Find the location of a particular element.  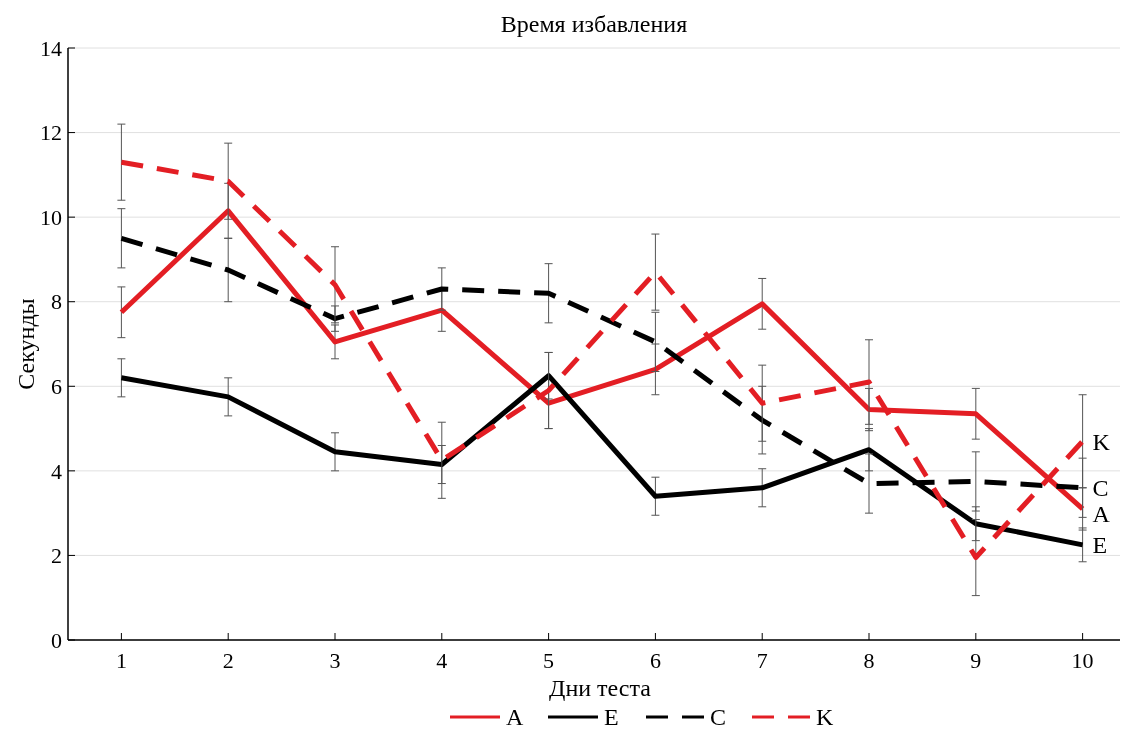

x-tick-label: 3 is located at coordinates (335, 660).